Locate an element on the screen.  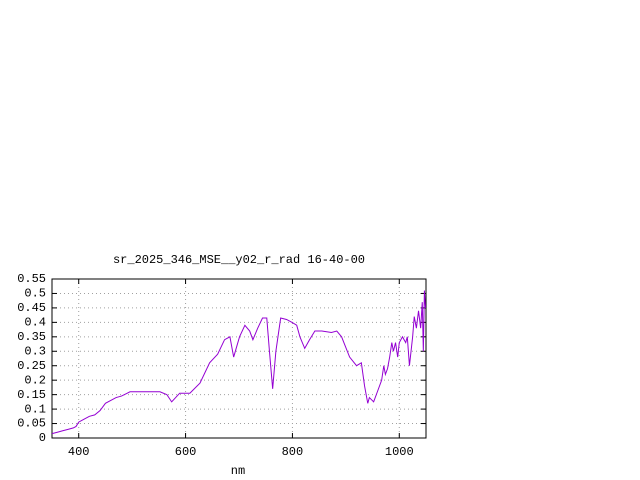
chart-title: sr_2025_346_MSE__y02_r_rad 16-40-00 is located at coordinates (239, 260).